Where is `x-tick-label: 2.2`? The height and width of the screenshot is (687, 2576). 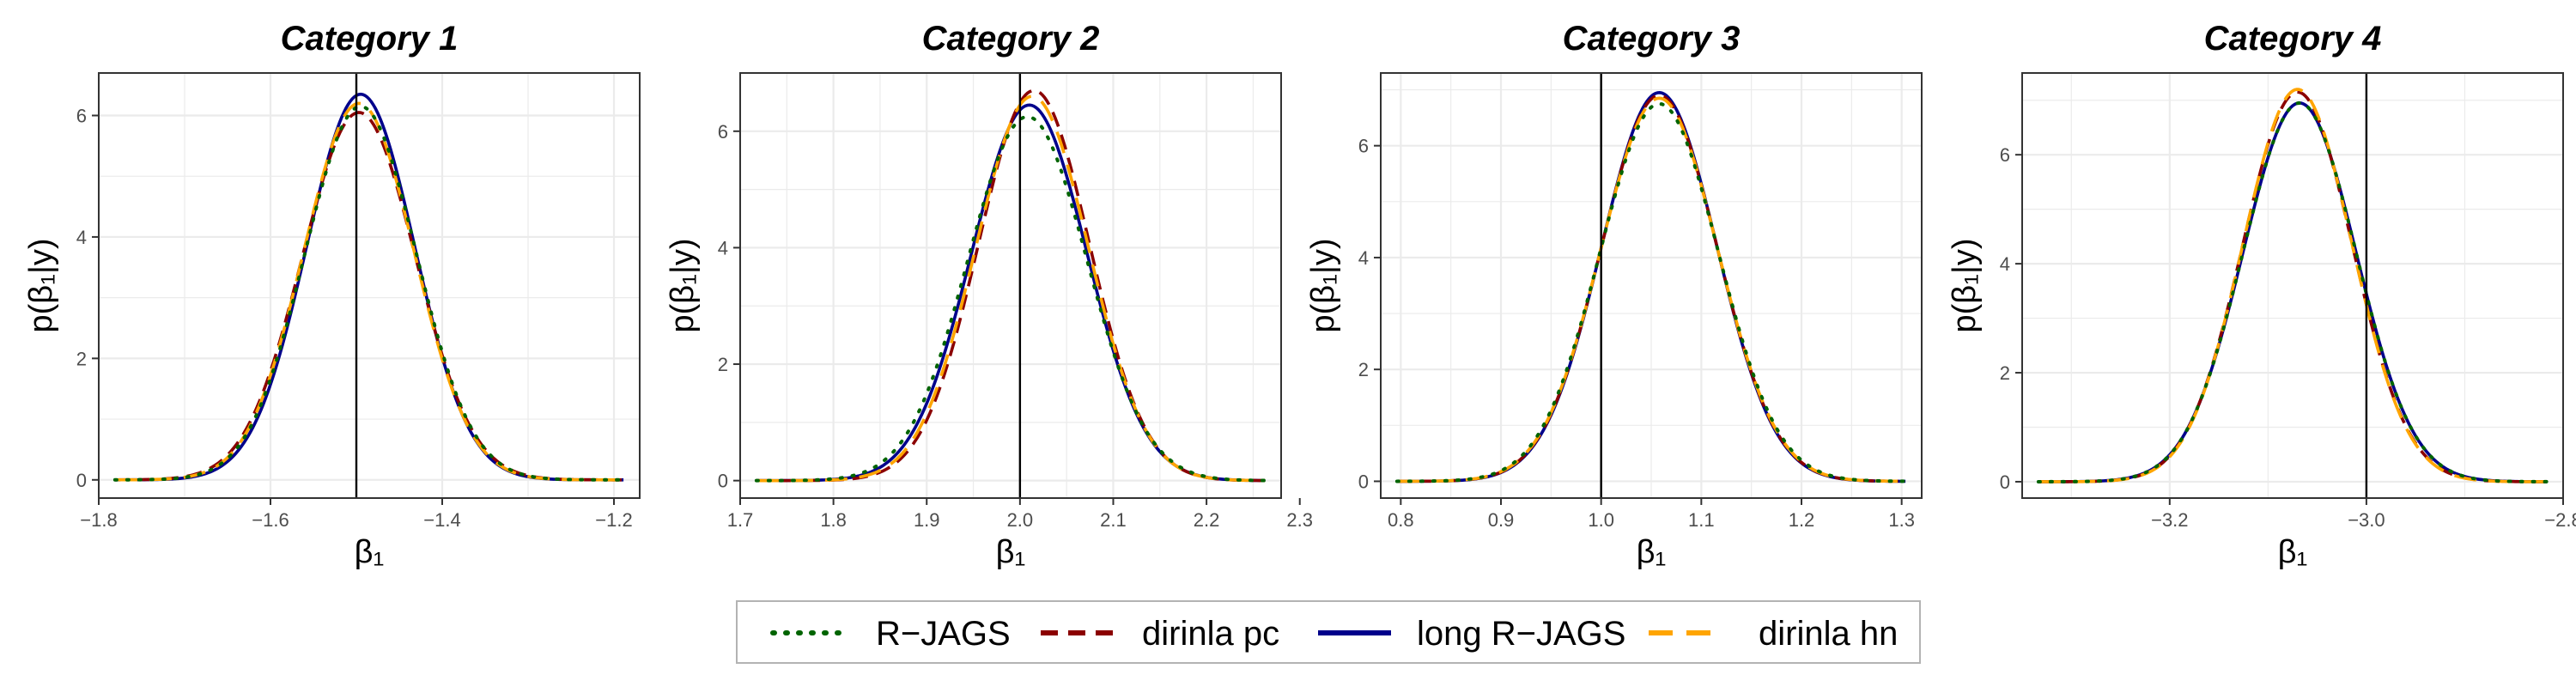
x-tick-label: 2.2 is located at coordinates (1207, 520).